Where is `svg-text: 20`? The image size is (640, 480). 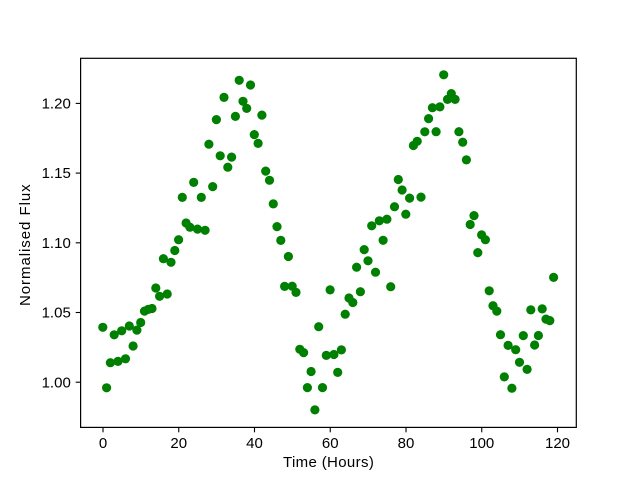 svg-text: 20 is located at coordinates (178, 443).